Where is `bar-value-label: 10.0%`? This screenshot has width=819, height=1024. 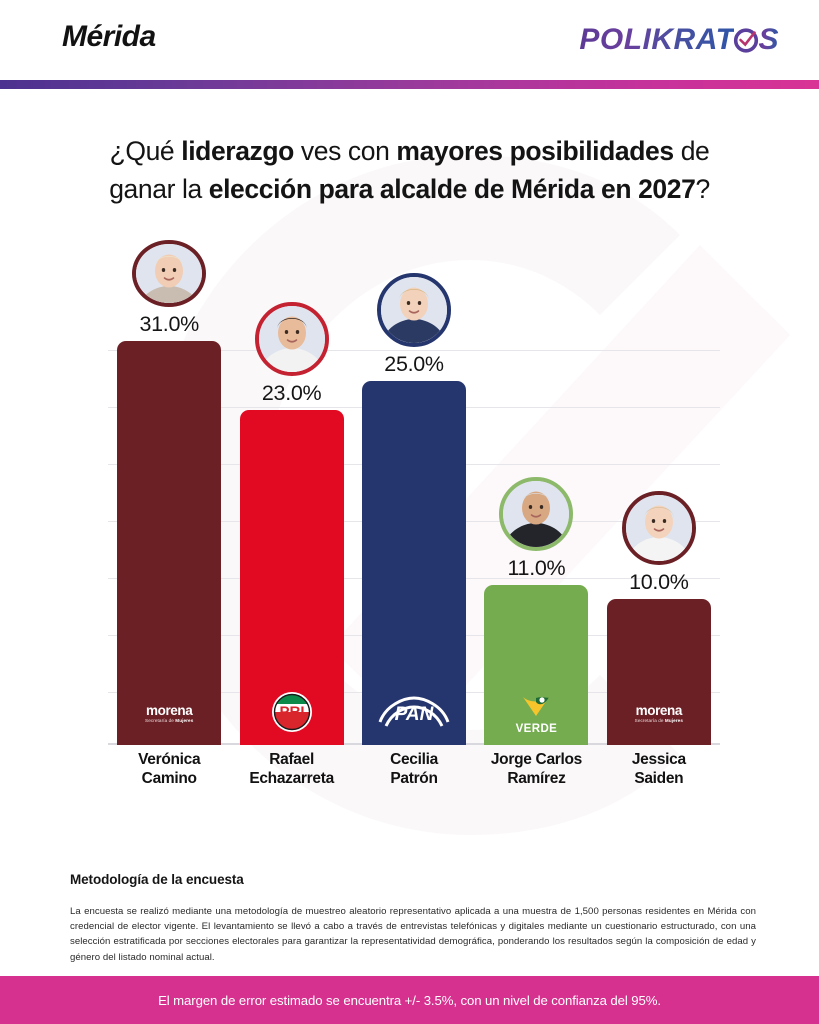
bar-value-label: 10.0% is located at coordinates (659, 582).